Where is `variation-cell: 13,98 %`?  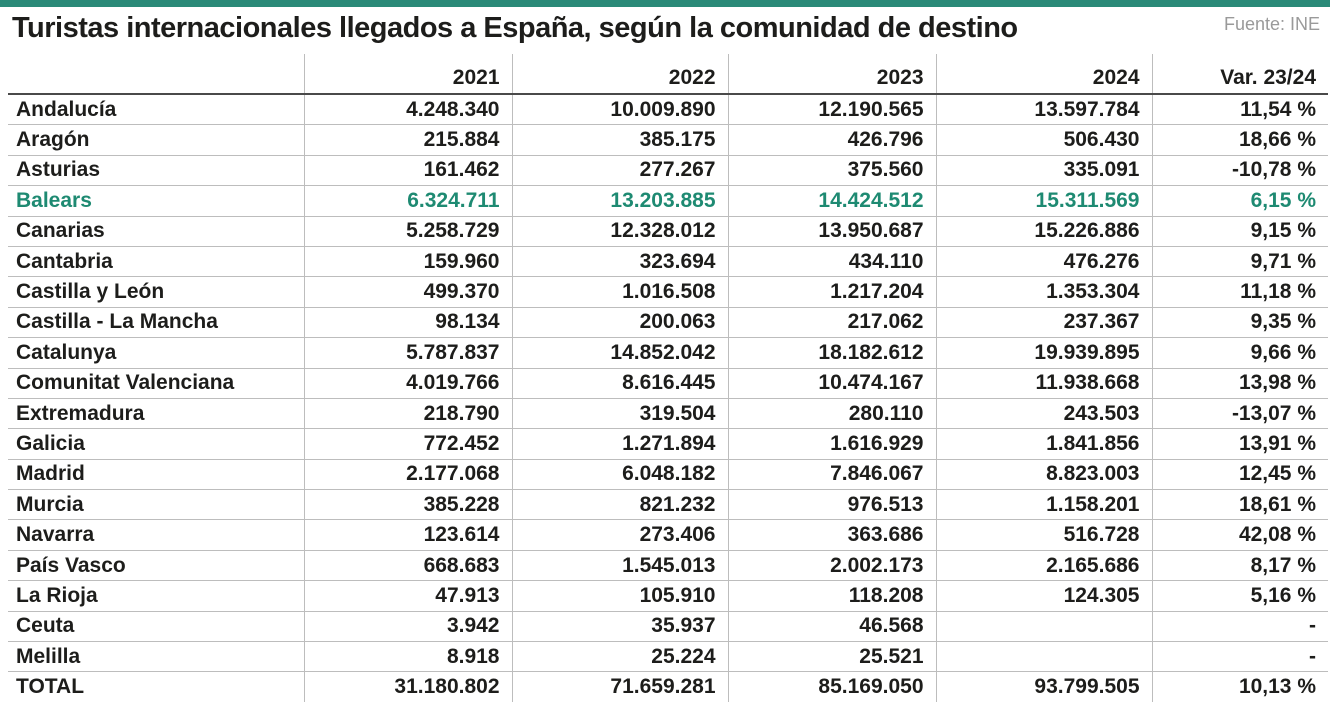
variation-cell: 13,98 % is located at coordinates (1239, 383).